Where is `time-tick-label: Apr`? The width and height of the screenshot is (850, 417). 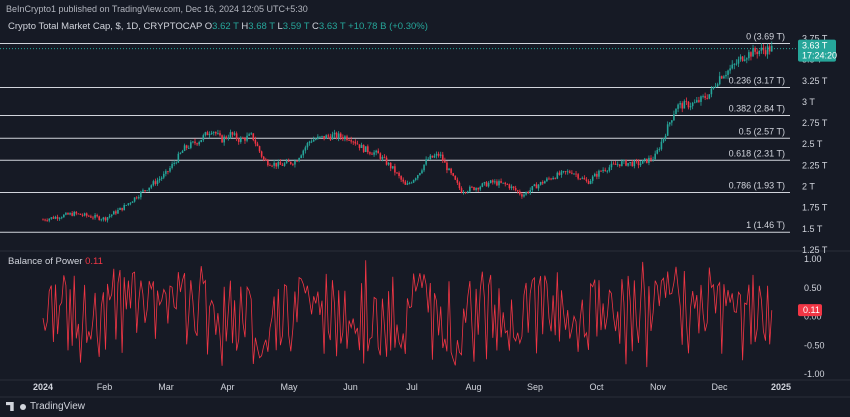
time-tick-label: Apr is located at coordinates (227, 387).